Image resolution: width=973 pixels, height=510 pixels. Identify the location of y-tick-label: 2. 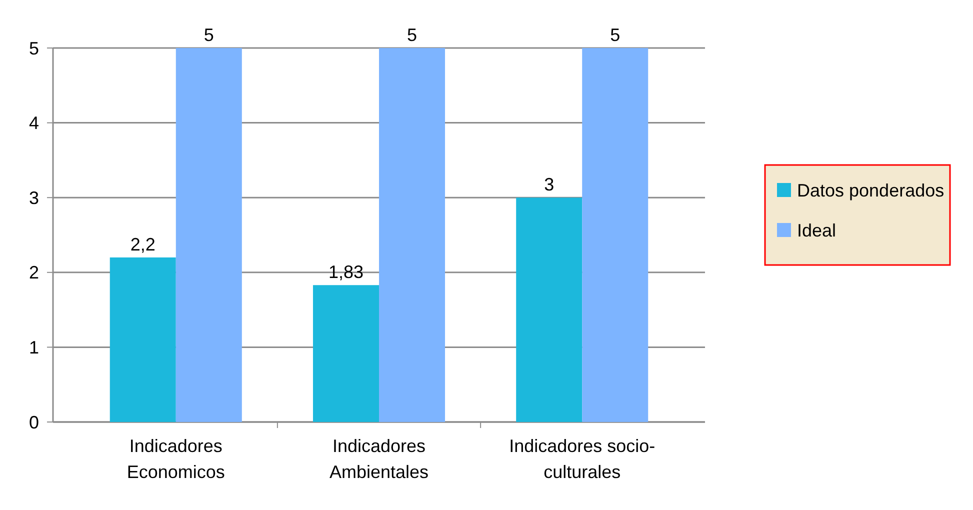
(33, 272).